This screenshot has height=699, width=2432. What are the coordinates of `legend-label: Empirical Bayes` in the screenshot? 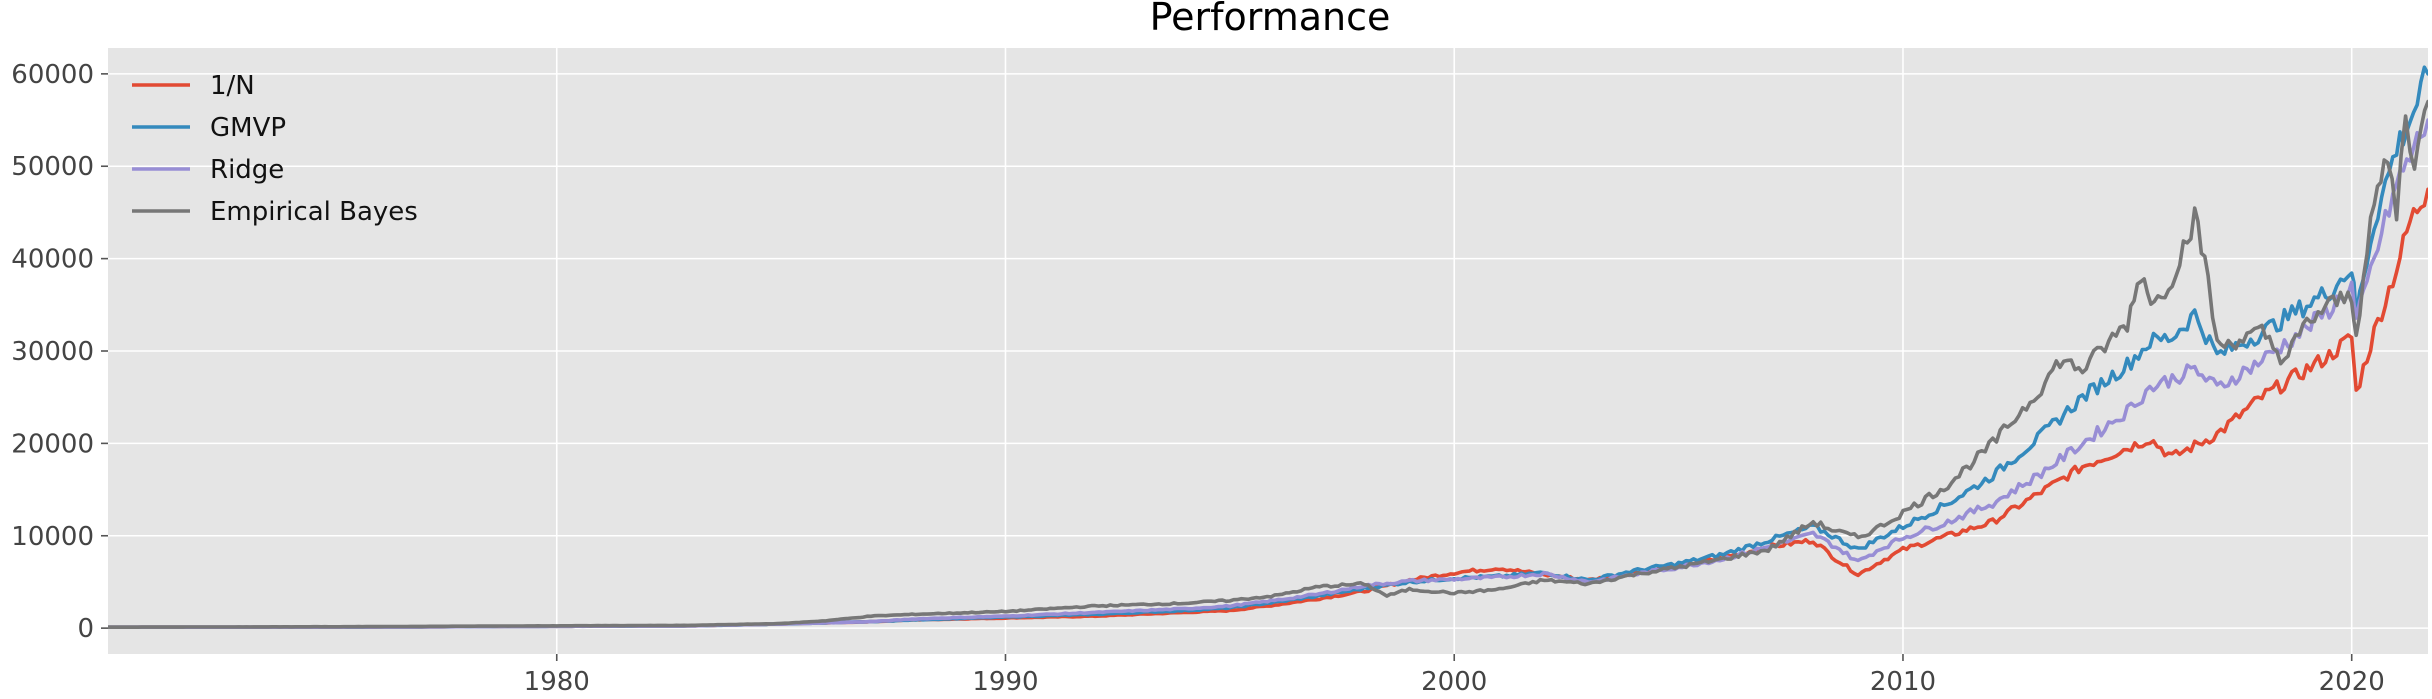 It's located at (314, 212).